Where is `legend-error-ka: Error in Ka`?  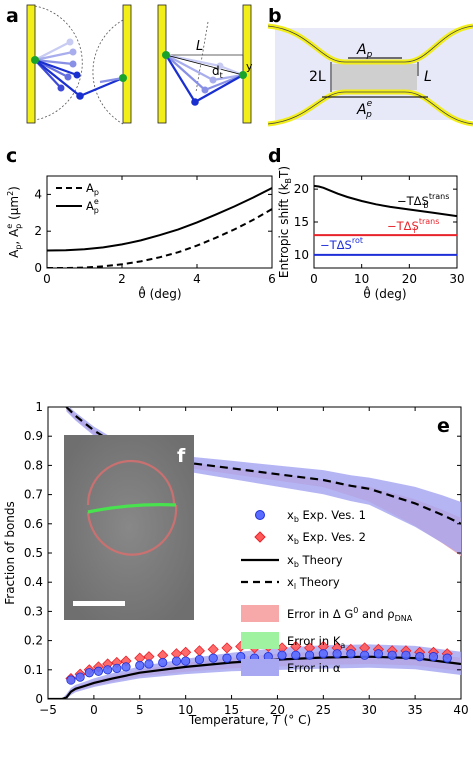
legend-error-ka: Error in Ka is located at coordinates (316, 642).